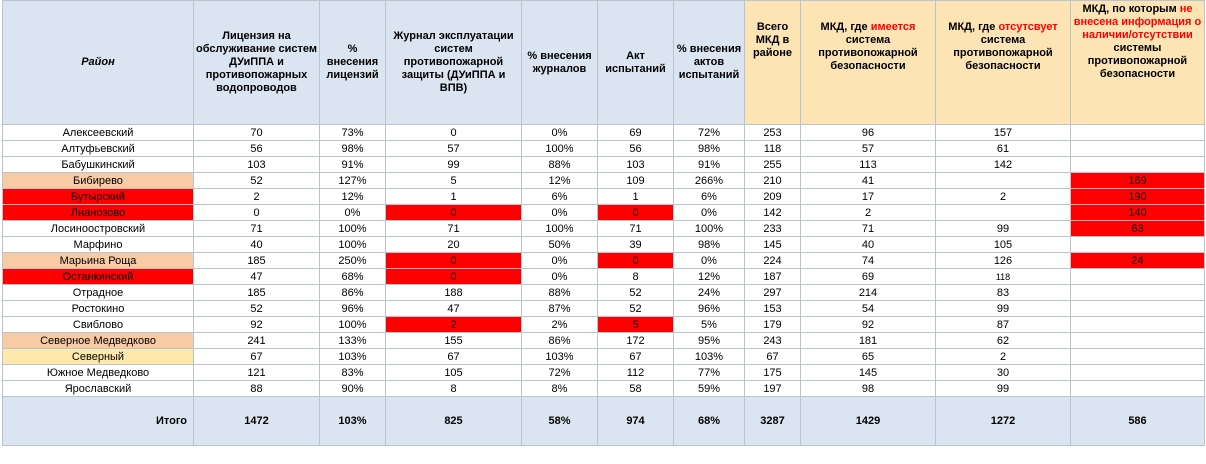  I want to click on table-cell: 67, so click(256, 356).